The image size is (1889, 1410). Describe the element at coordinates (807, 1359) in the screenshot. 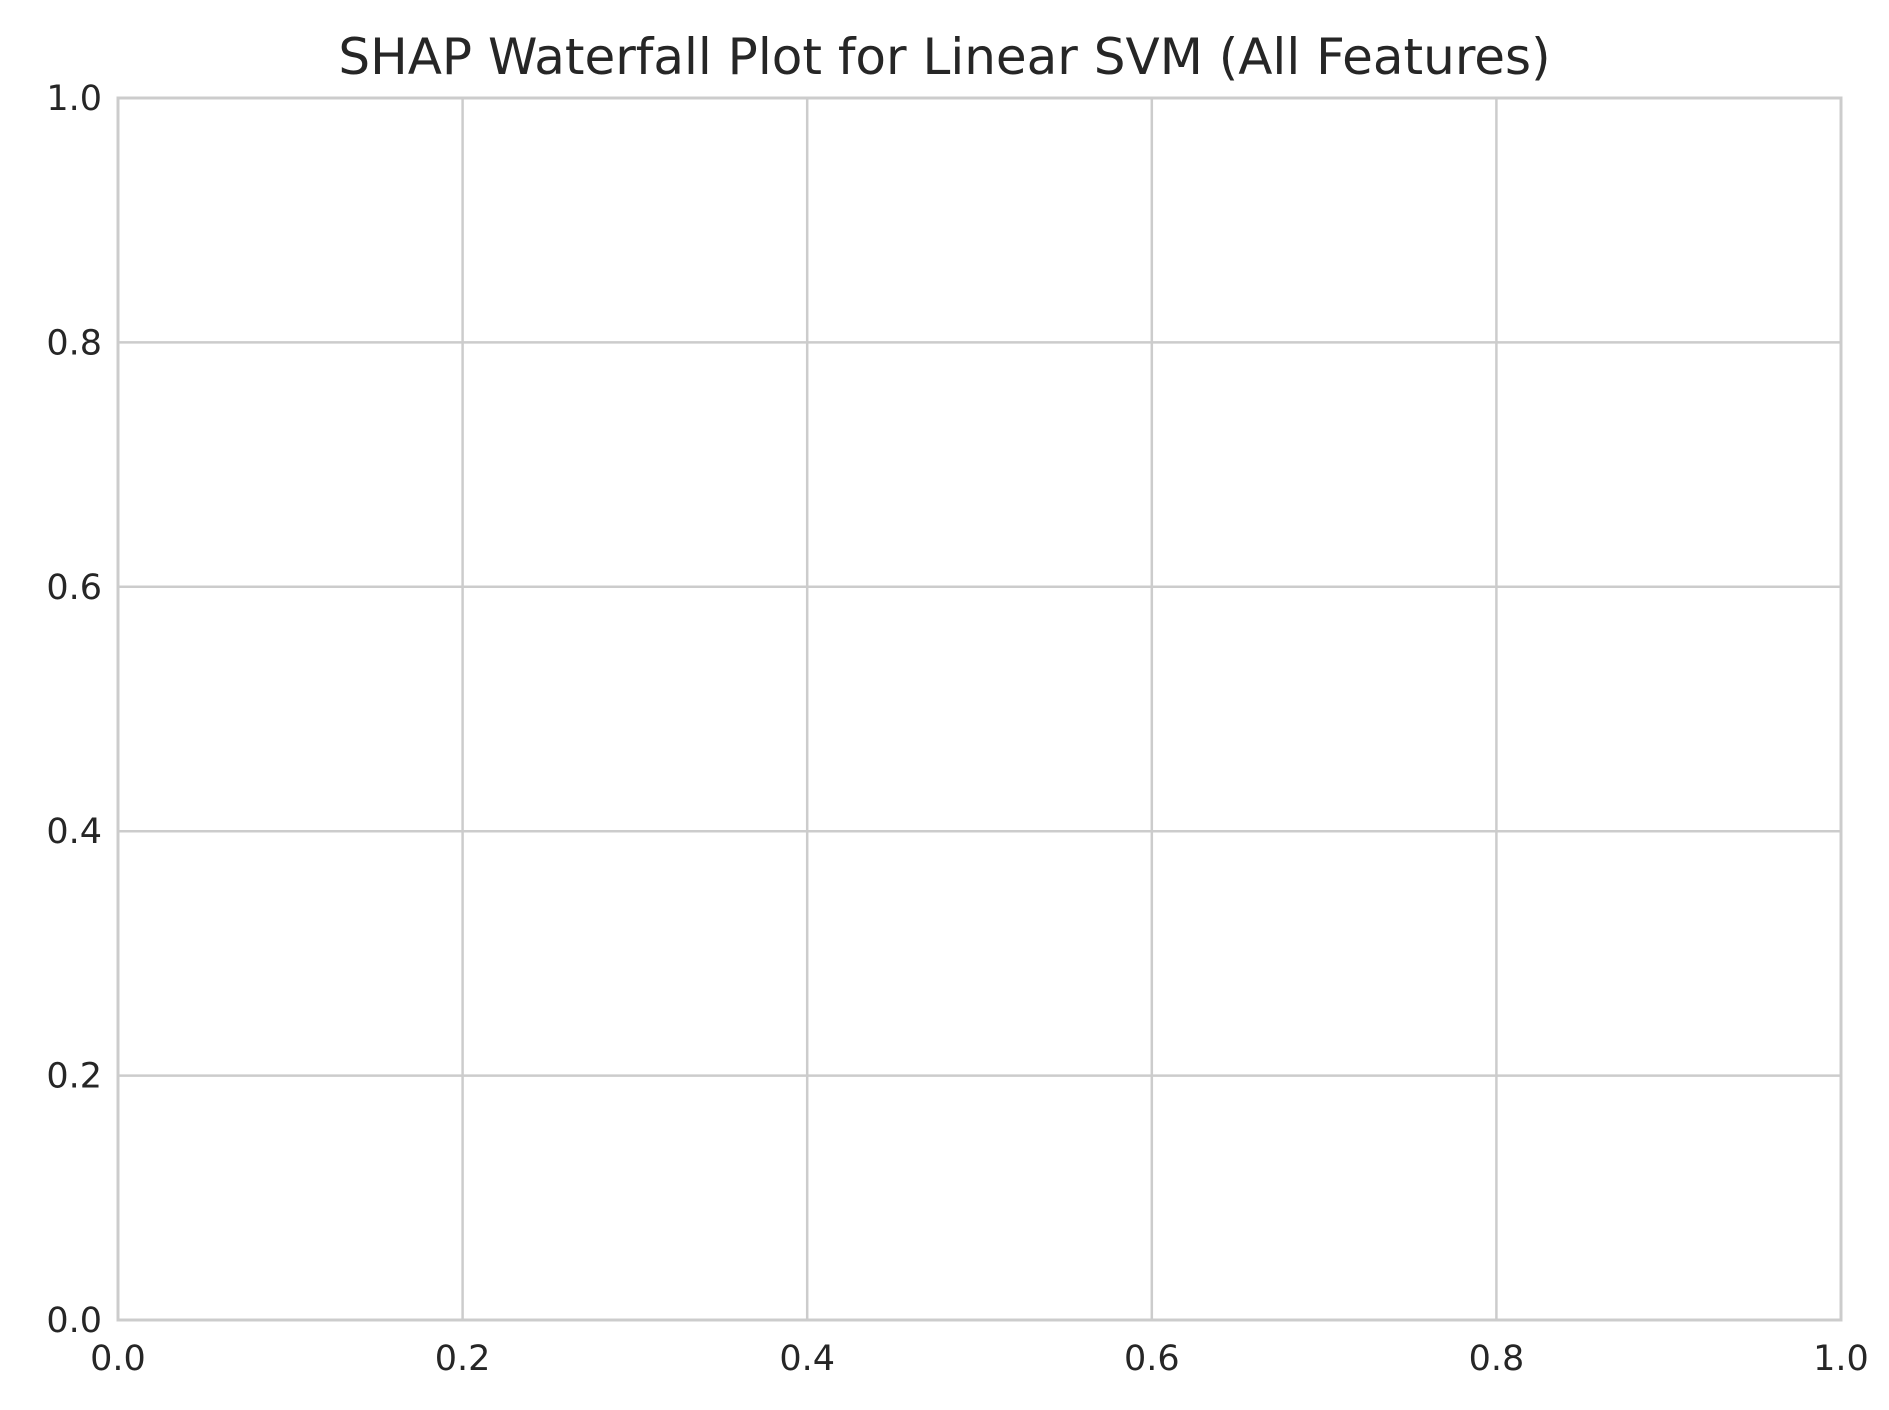

I see `x-tick-label: 0.4` at that location.